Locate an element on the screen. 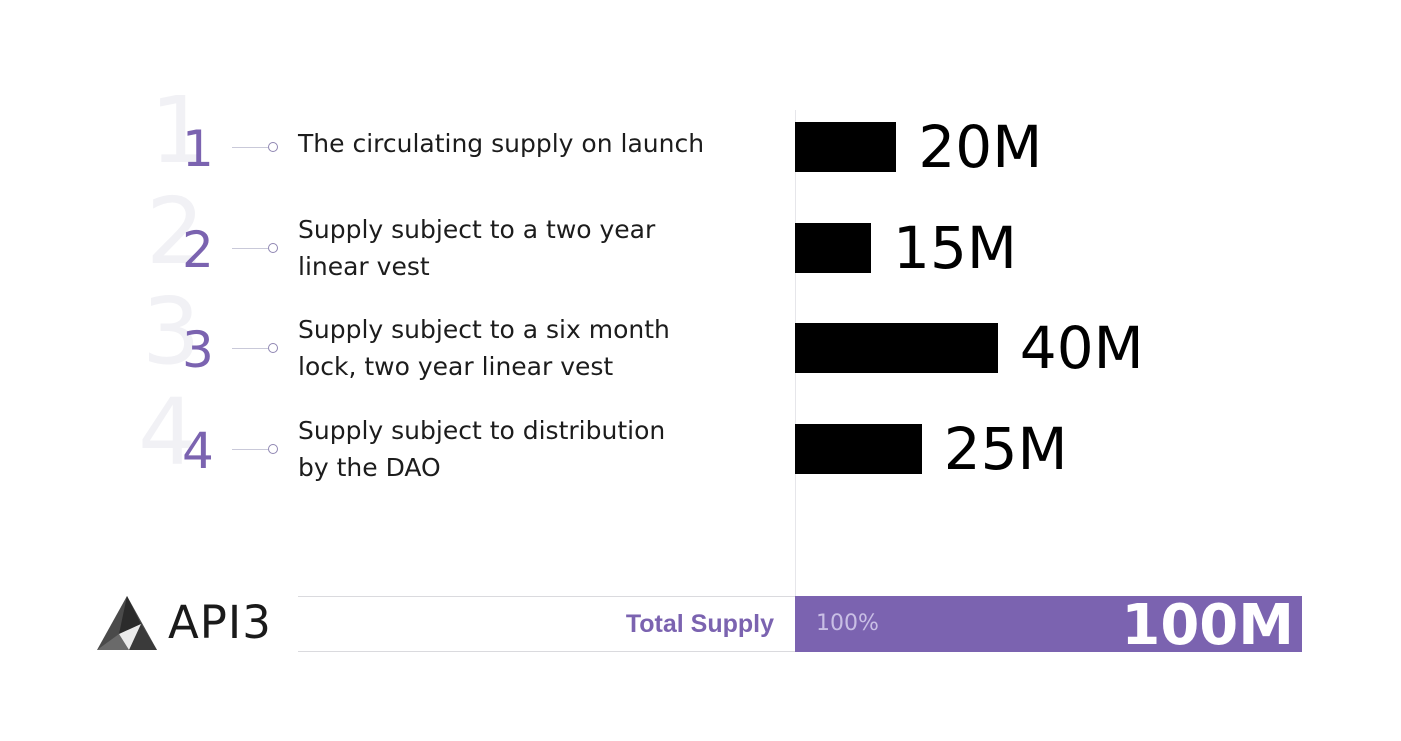 Image resolution: width=1401 pixels, height=741 pixels. row-number: 3 is located at coordinates (198, 350).